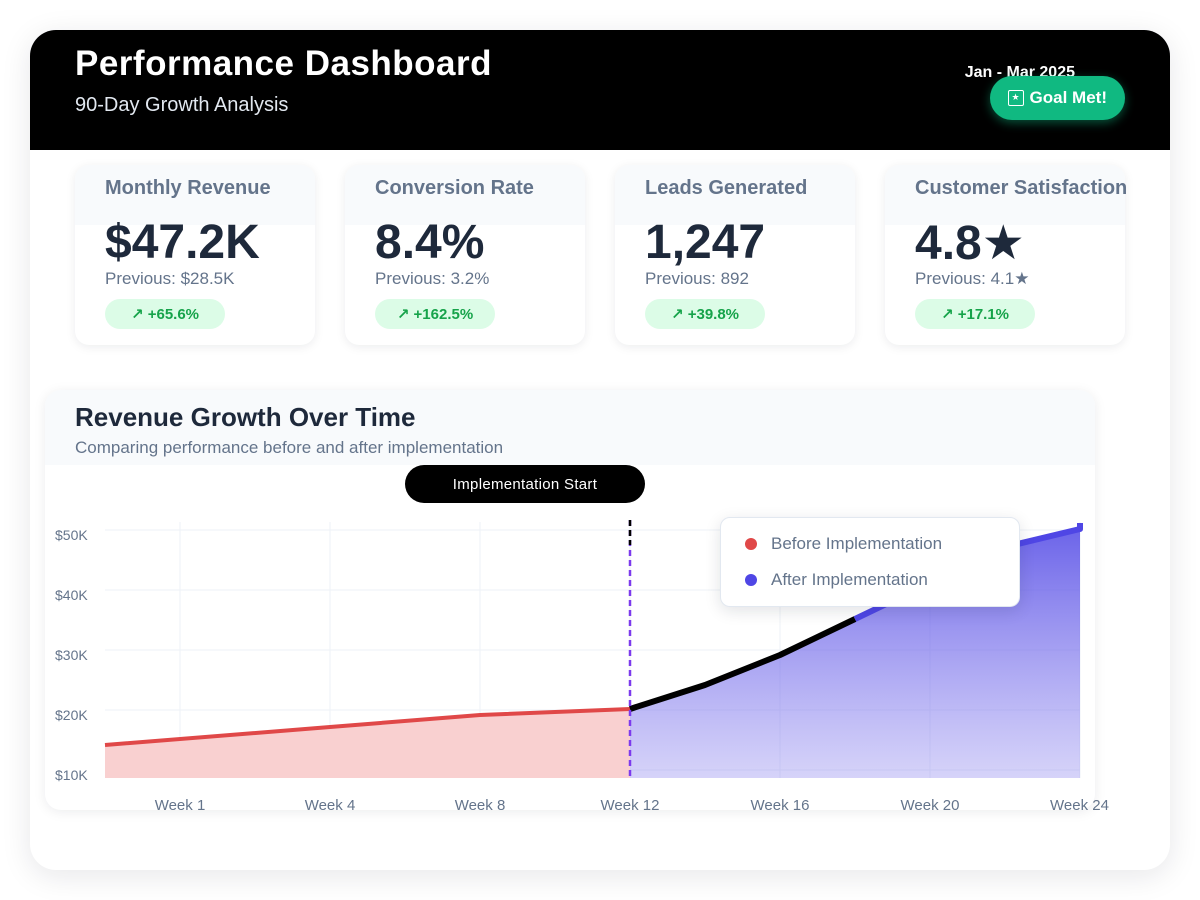  I want to click on chart-title: Revenue Growth Over Time, so click(245, 417).